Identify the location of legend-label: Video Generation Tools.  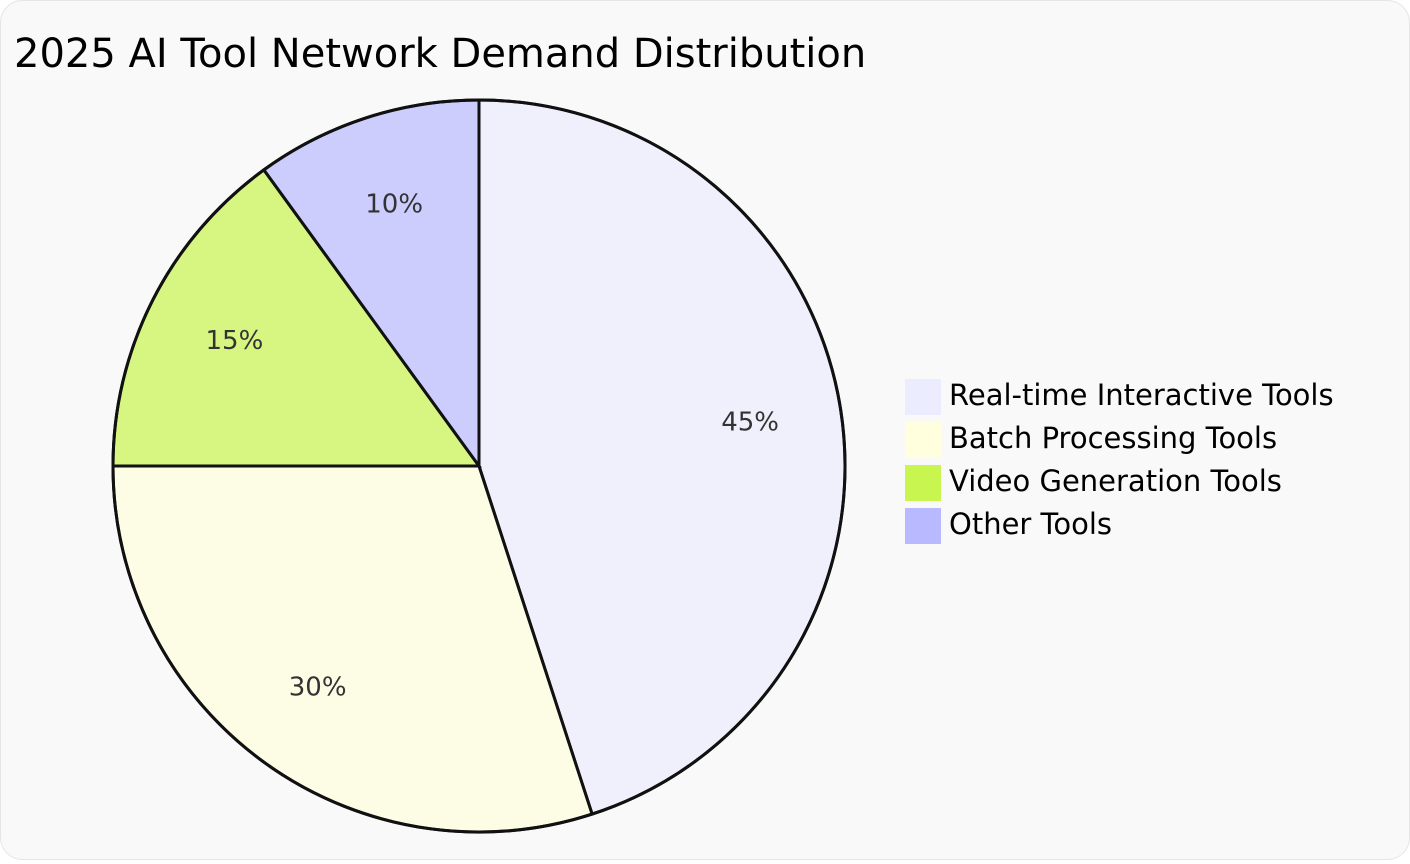
(1115, 481).